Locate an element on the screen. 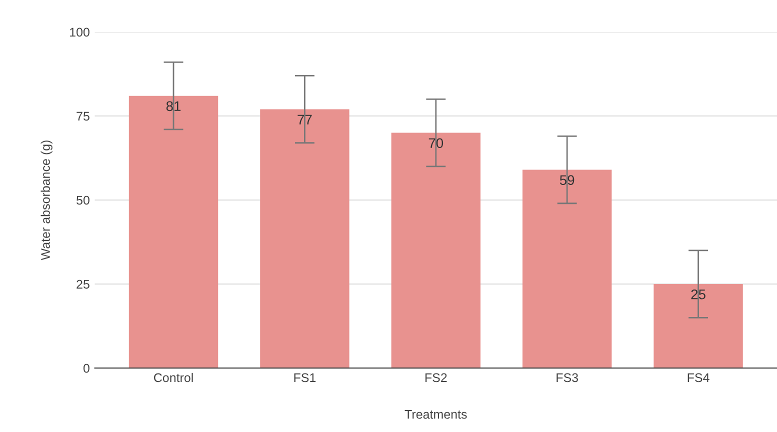 The height and width of the screenshot is (432, 777). x-tick-label: FS2 is located at coordinates (436, 377).